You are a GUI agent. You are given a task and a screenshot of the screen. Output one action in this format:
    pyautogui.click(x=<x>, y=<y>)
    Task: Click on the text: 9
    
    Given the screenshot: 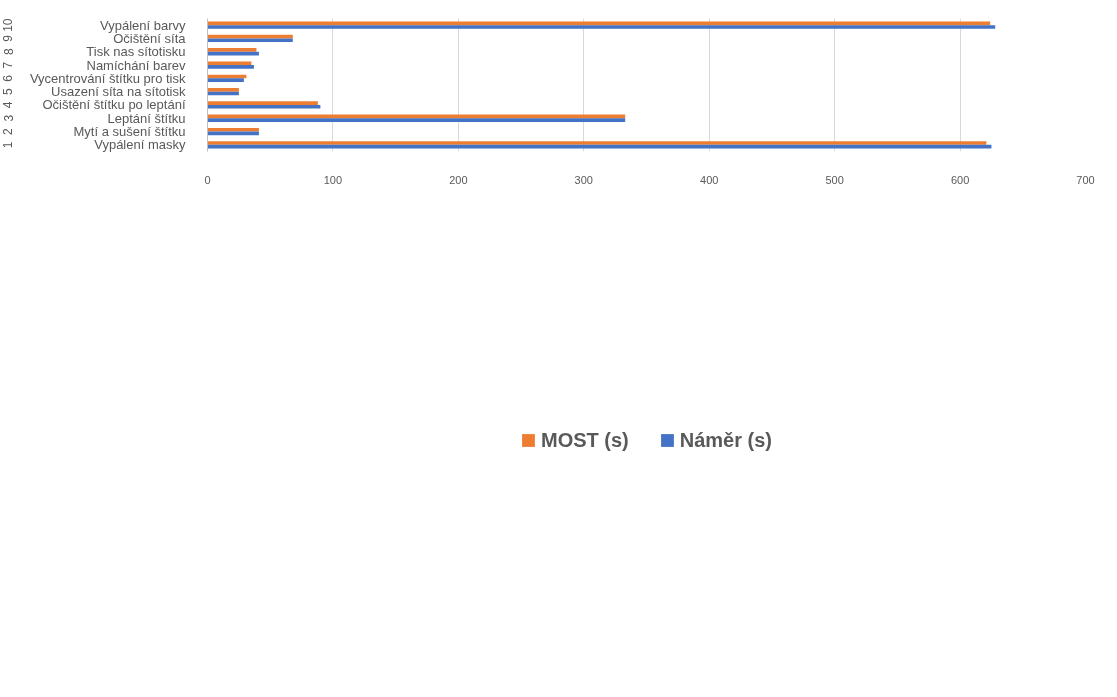 What is the action you would take?
    pyautogui.click(x=8, y=38)
    